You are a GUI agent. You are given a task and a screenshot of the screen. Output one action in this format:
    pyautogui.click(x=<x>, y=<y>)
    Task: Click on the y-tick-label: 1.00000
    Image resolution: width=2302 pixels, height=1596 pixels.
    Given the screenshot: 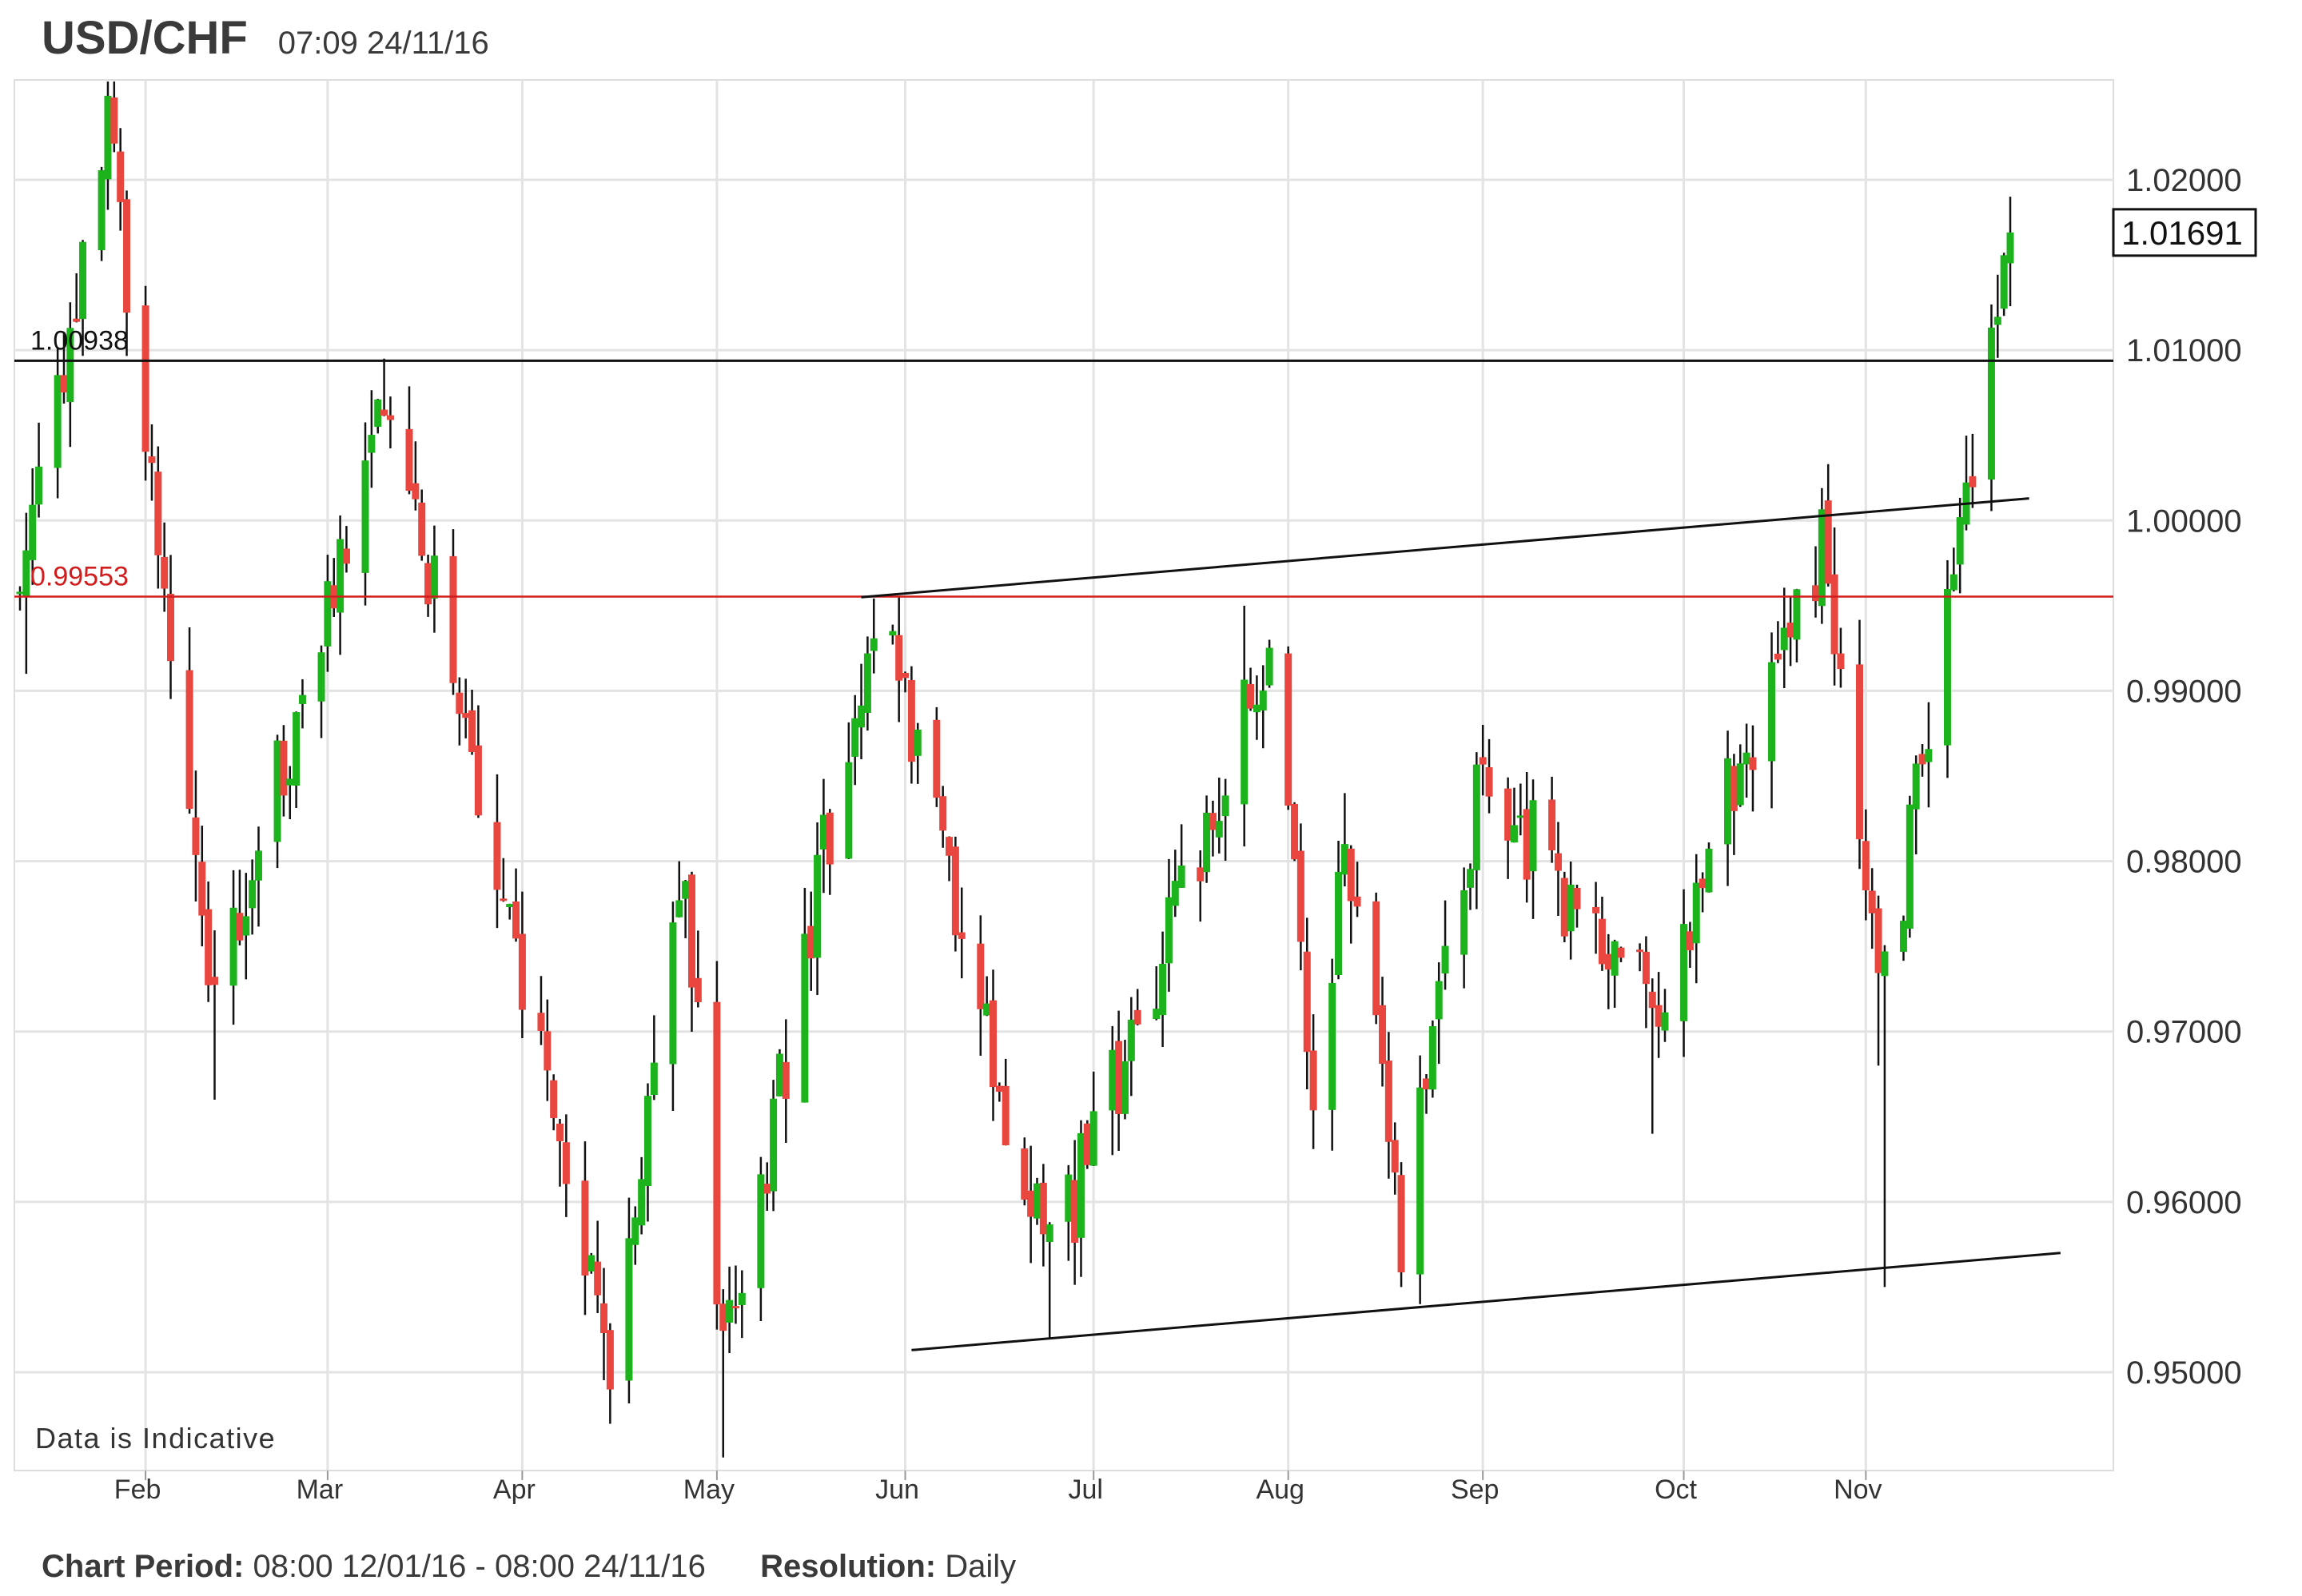 What is the action you would take?
    pyautogui.click(x=2184, y=521)
    